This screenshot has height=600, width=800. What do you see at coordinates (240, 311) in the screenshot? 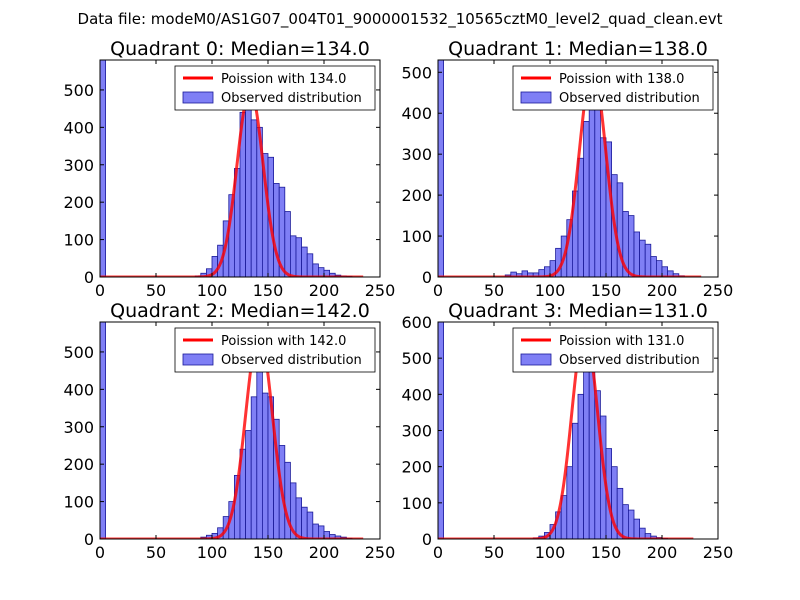
I see `subplot-title: Quadrant 2: Median=142.0` at bounding box center [240, 311].